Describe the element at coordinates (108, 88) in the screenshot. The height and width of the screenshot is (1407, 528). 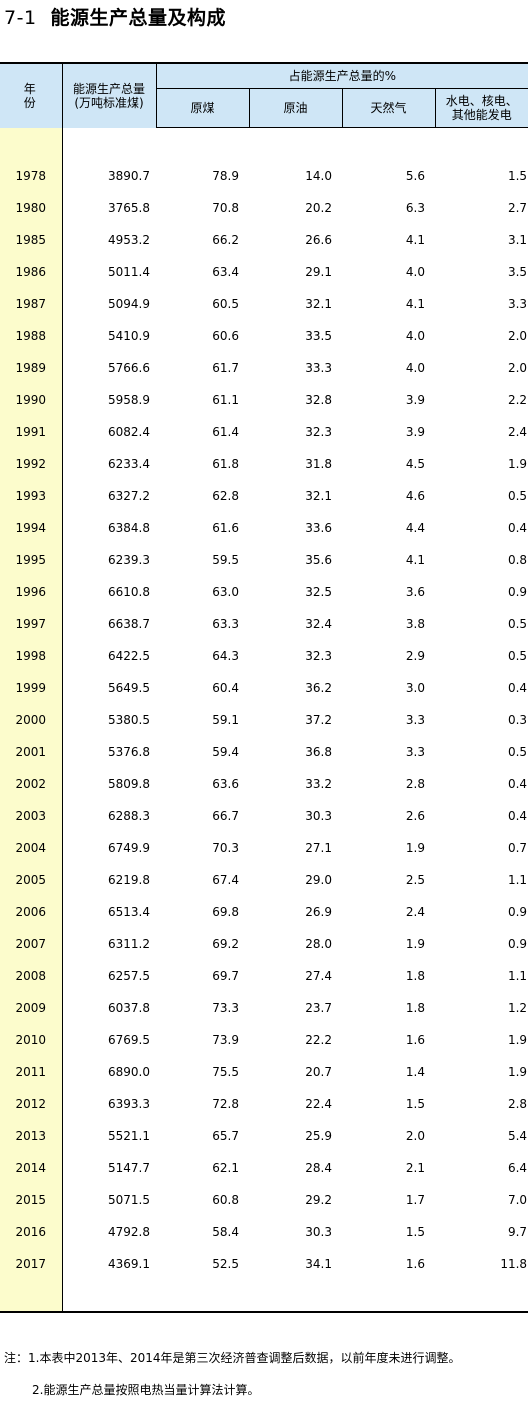
I see `header-total-label: 能源生产总量` at that location.